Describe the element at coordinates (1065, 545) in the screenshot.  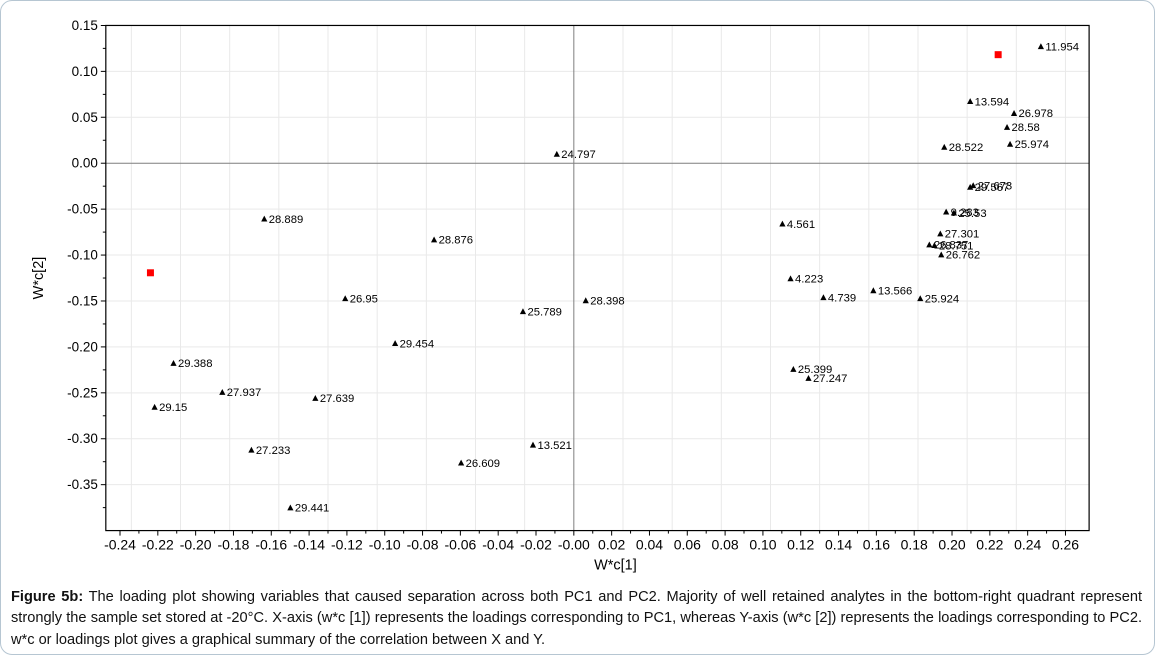
I see `x-tick-label: 0.26` at that location.